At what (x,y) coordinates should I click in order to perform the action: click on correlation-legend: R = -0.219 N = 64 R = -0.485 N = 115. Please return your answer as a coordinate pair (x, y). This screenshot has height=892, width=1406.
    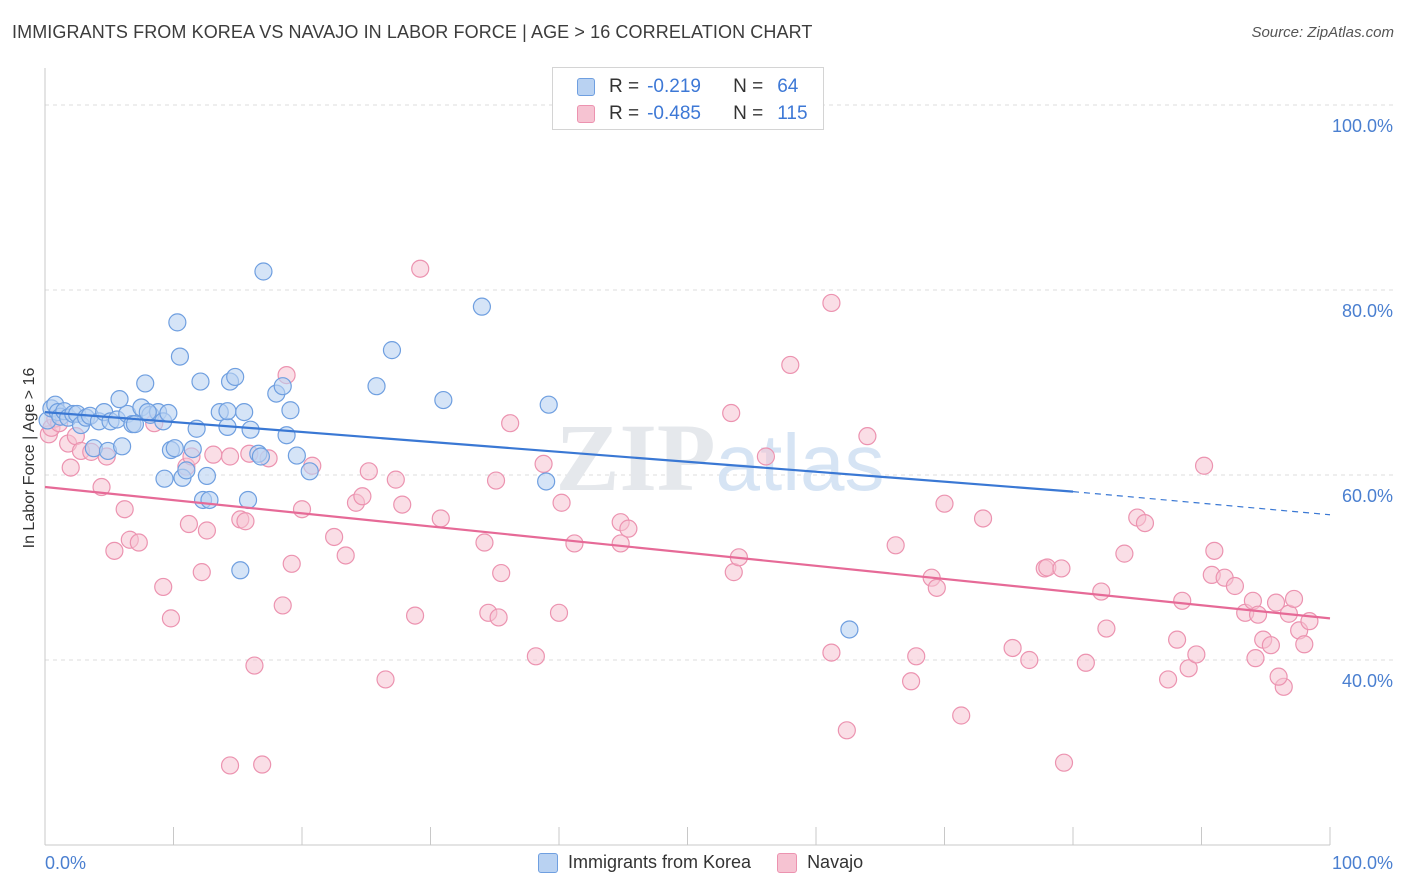
    Looking at the image, I should click on (688, 98).